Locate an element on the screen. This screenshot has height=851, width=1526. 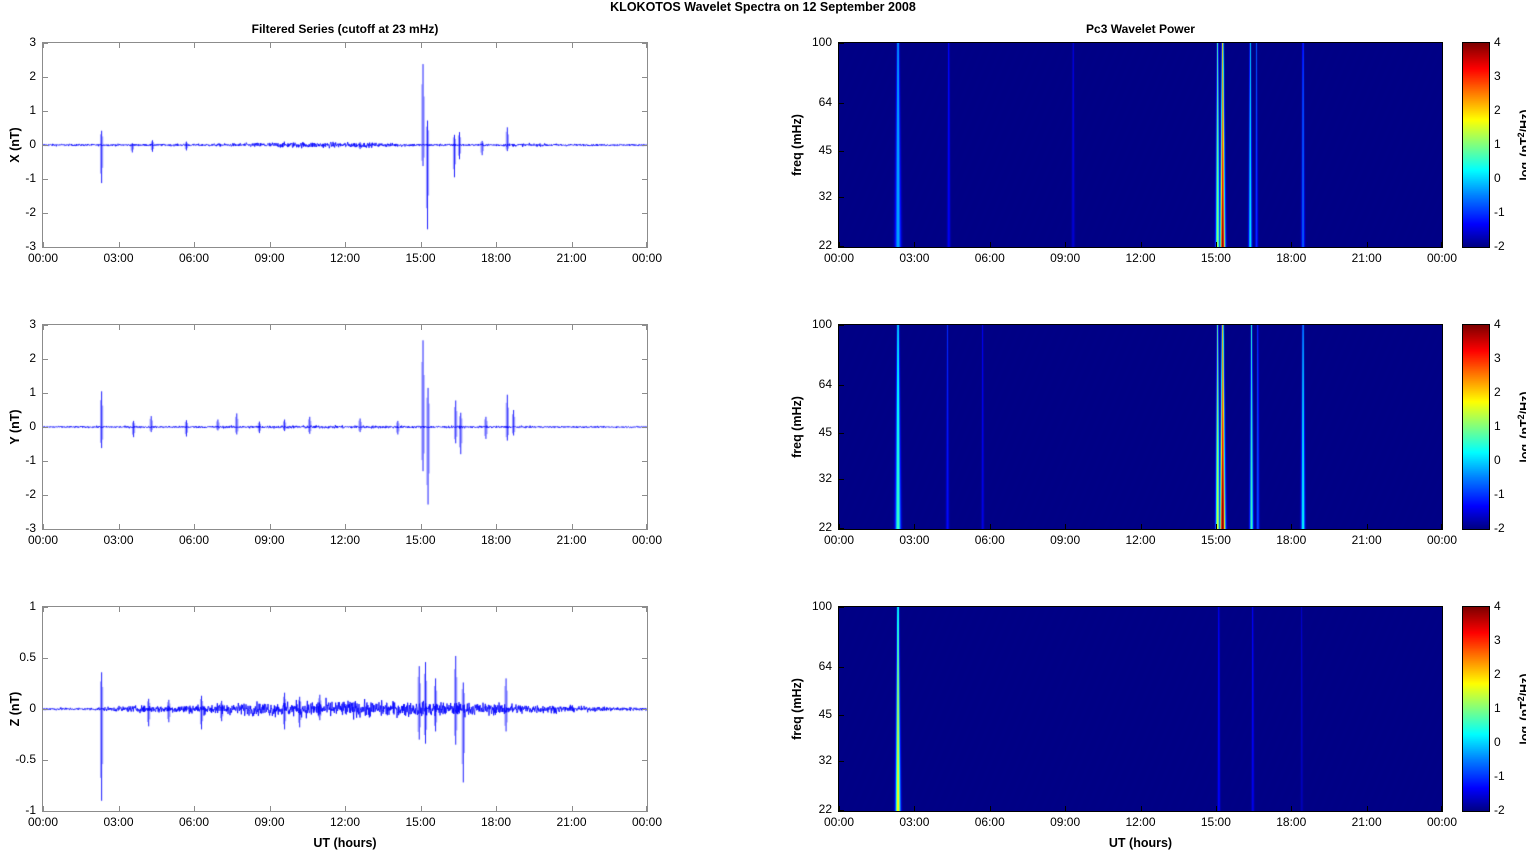
spectrogram-plot-X is located at coordinates (1140, 145).